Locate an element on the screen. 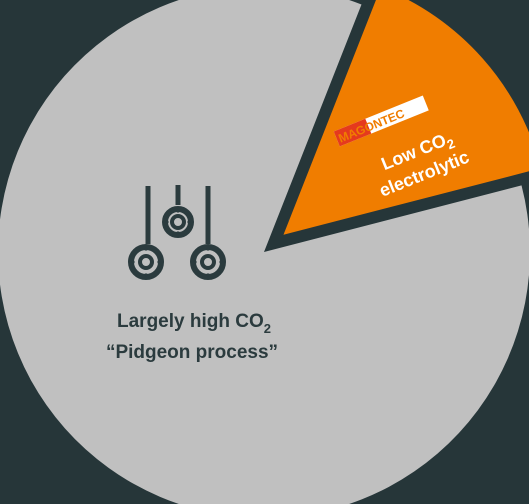  label-pidgeon-line1: Largely high CO2 is located at coordinates (194, 323).